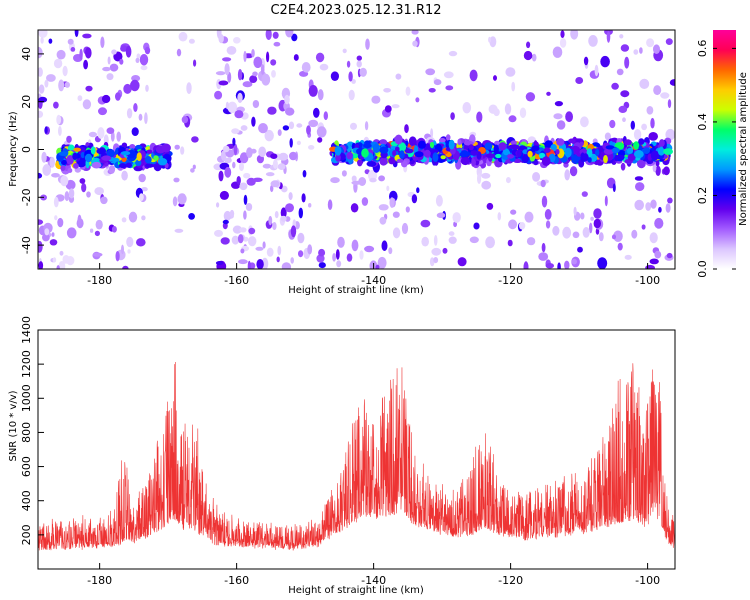 The image size is (750, 600). Describe the element at coordinates (702, 49) in the screenshot. I see `colorbar-tick-label: 0.6` at that location.